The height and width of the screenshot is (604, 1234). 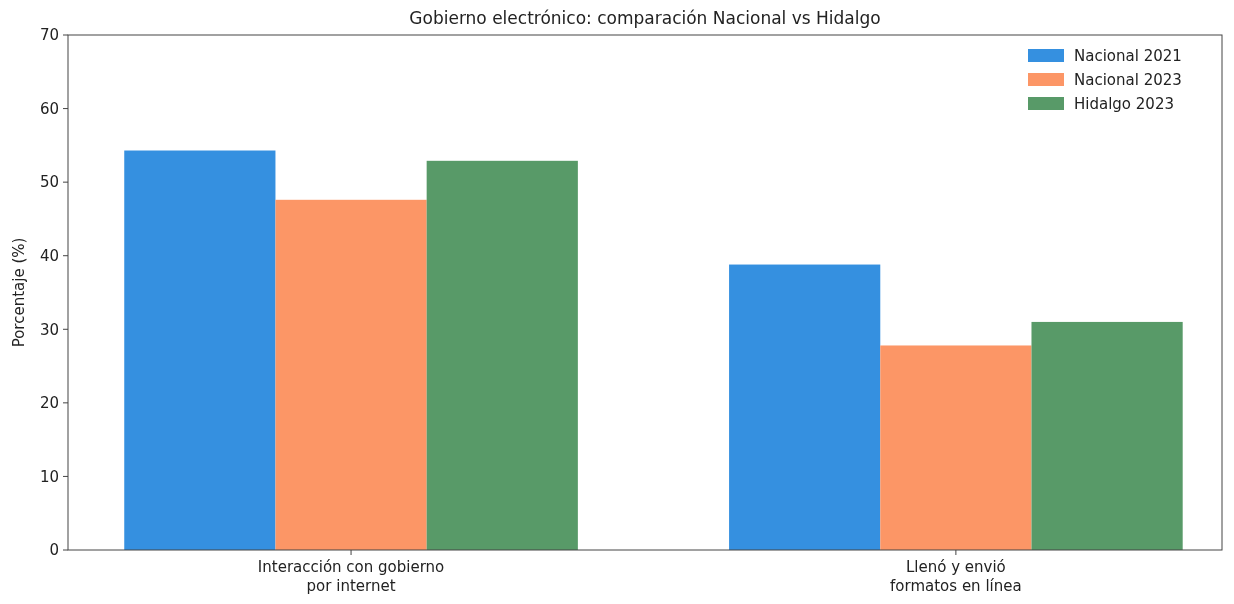 What do you see at coordinates (49, 108) in the screenshot?
I see `y-tick-label: 60` at bounding box center [49, 108].